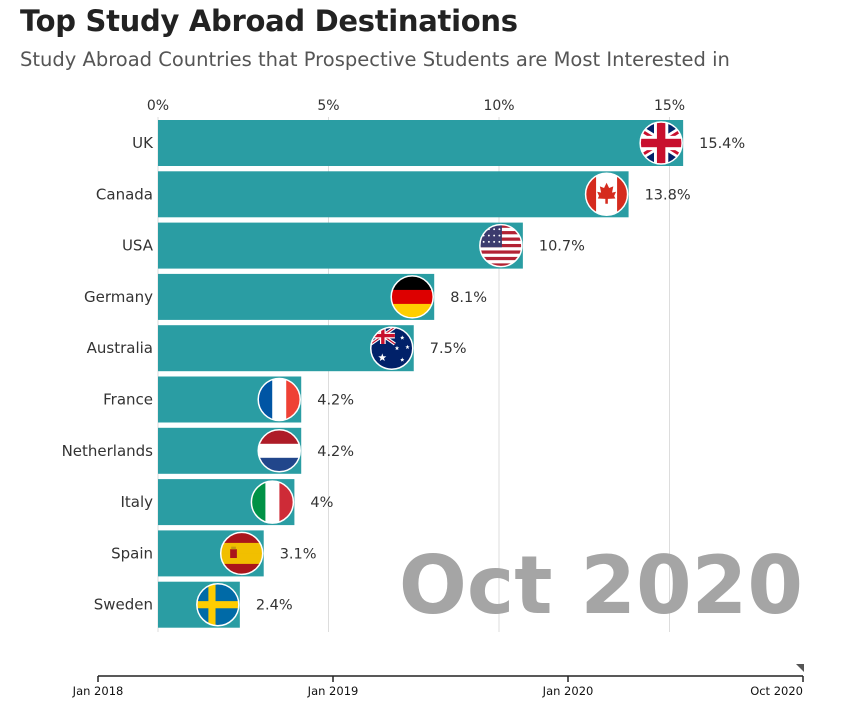 The image size is (845, 717). What do you see at coordinates (498, 106) in the screenshot?
I see `x-tick-label: 10%` at bounding box center [498, 106].